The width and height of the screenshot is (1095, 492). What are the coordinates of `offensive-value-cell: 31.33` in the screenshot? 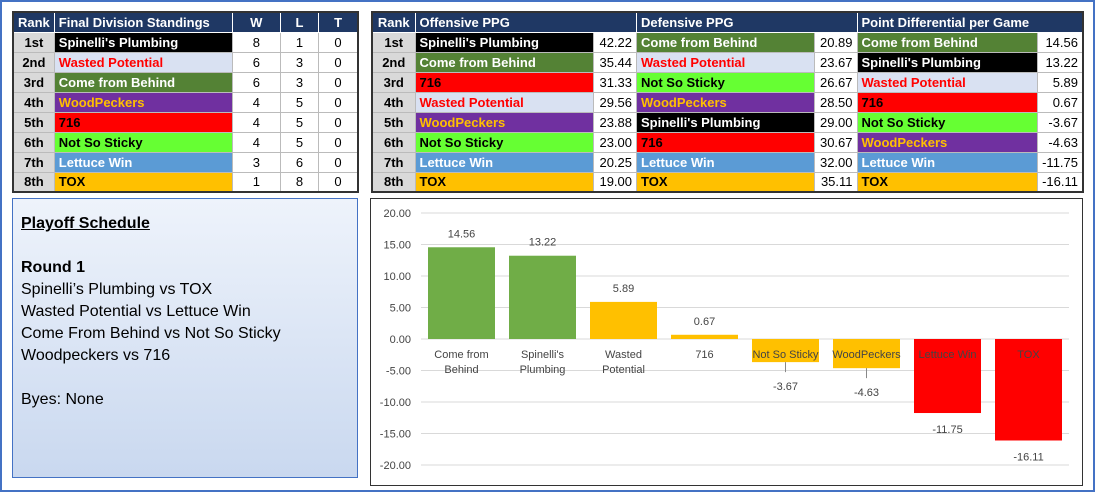 It's located at (615, 82).